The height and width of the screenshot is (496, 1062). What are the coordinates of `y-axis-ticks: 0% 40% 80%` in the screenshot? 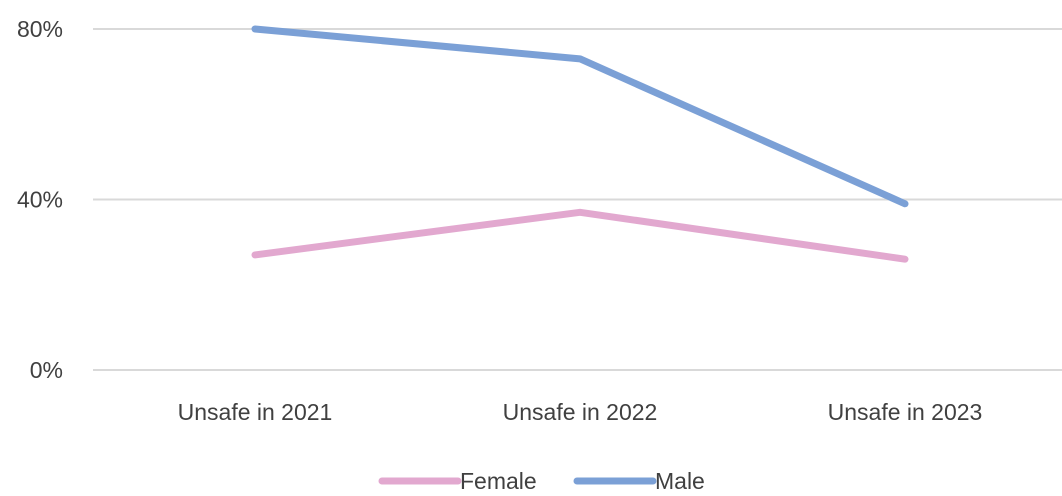 It's located at (40, 199).